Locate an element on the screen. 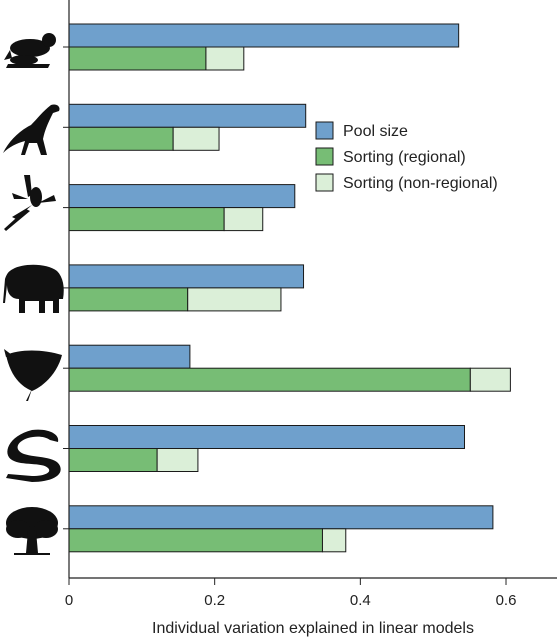  bar-sorting-regional-frog is located at coordinates (137, 58).